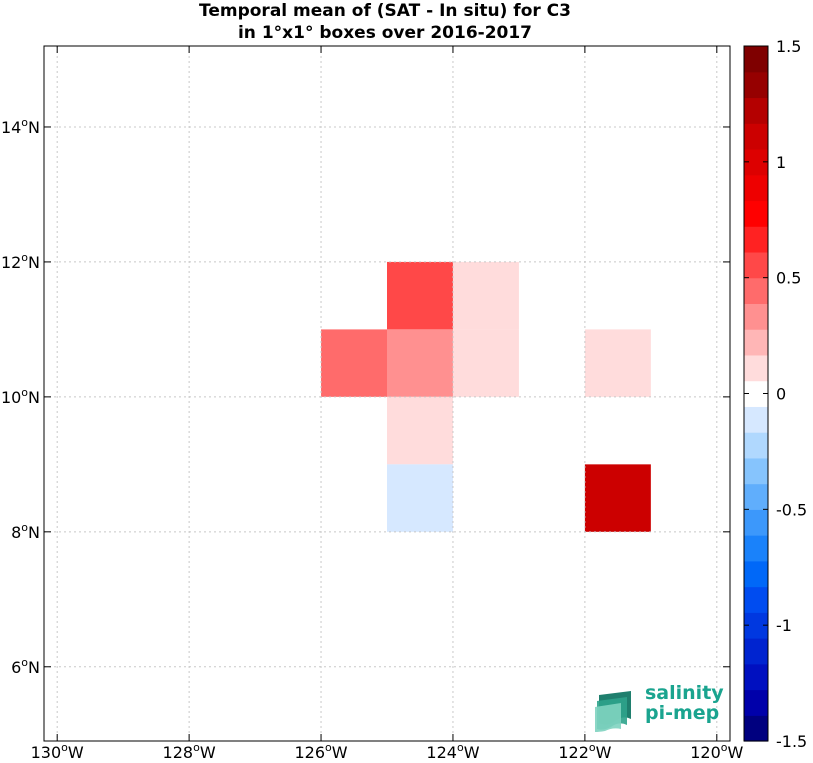  What do you see at coordinates (756, 394) in the screenshot?
I see `colorbar` at bounding box center [756, 394].